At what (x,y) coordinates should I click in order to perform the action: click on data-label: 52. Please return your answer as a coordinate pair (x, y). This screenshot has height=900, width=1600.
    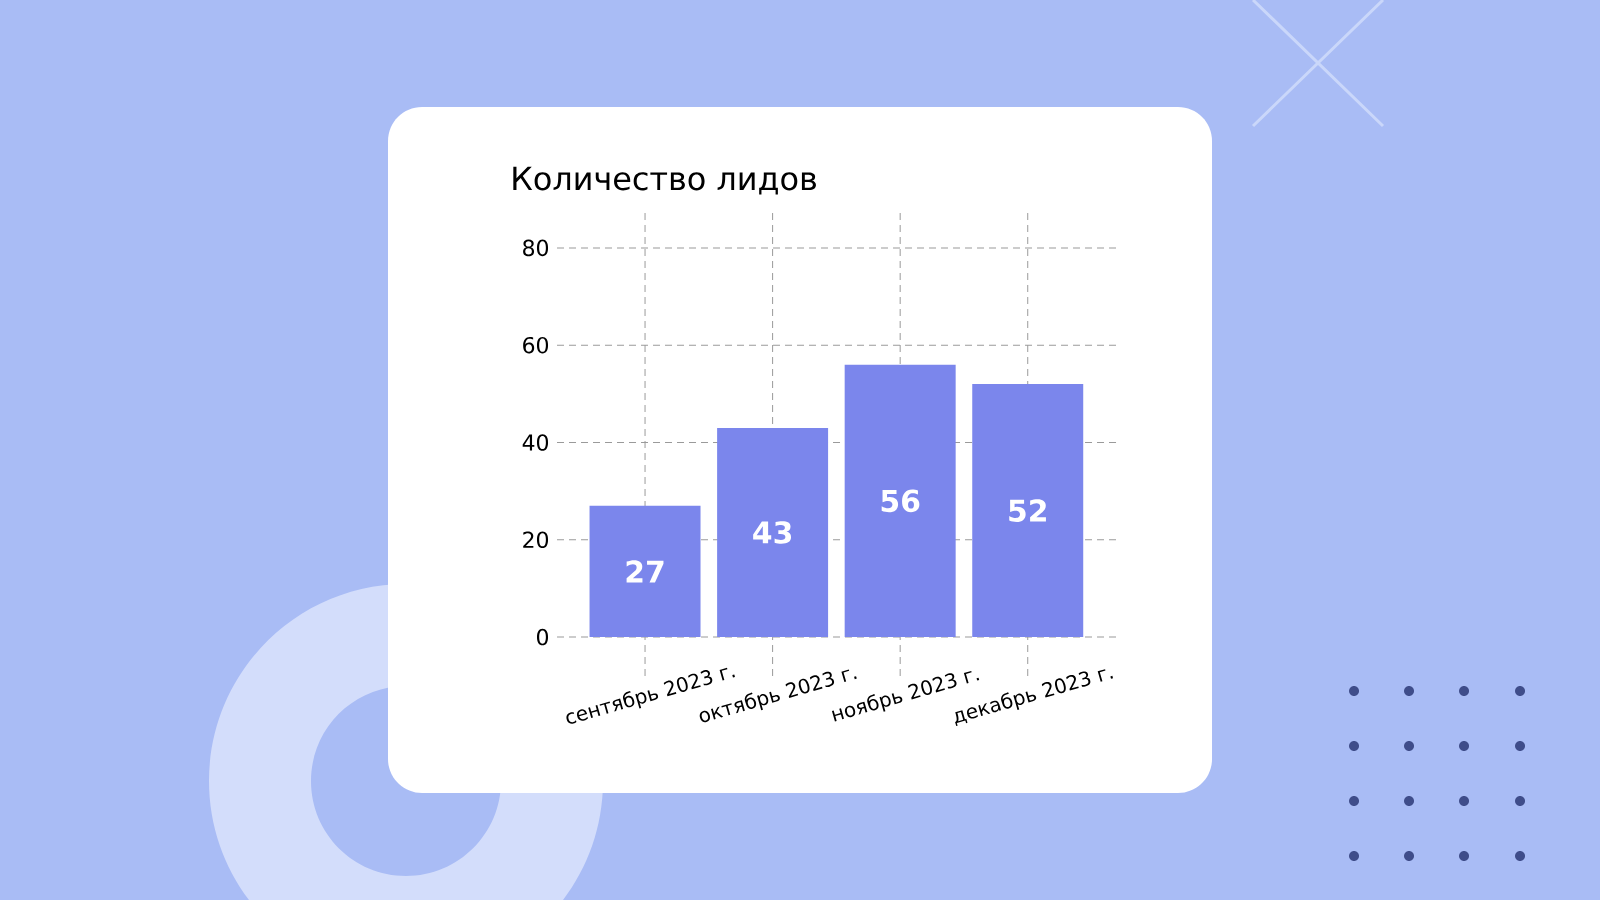
    Looking at the image, I should click on (1027, 510).